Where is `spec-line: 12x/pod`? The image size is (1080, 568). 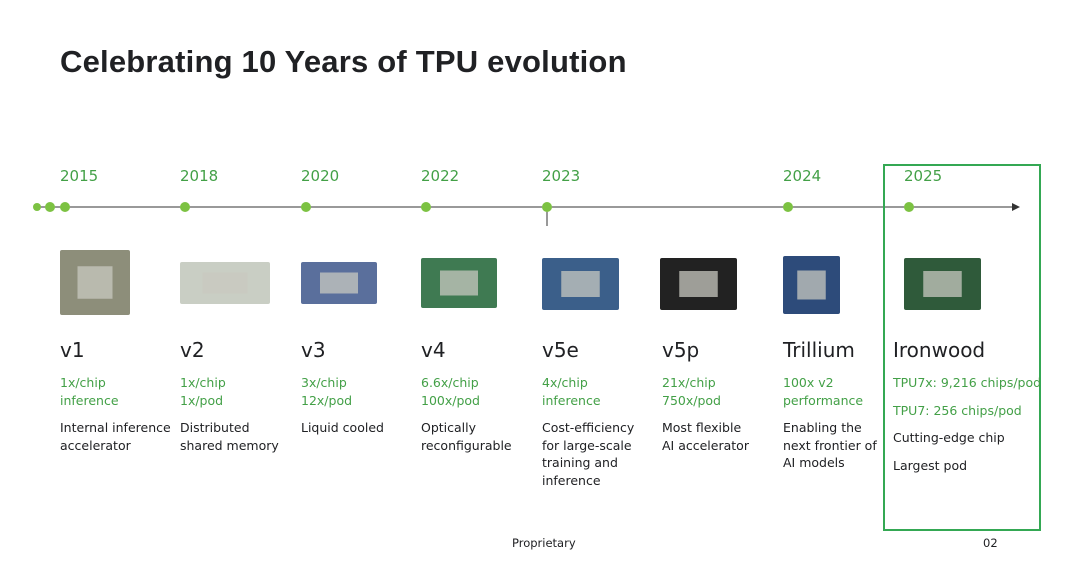
spec-line: 12x/pod is located at coordinates (327, 400).